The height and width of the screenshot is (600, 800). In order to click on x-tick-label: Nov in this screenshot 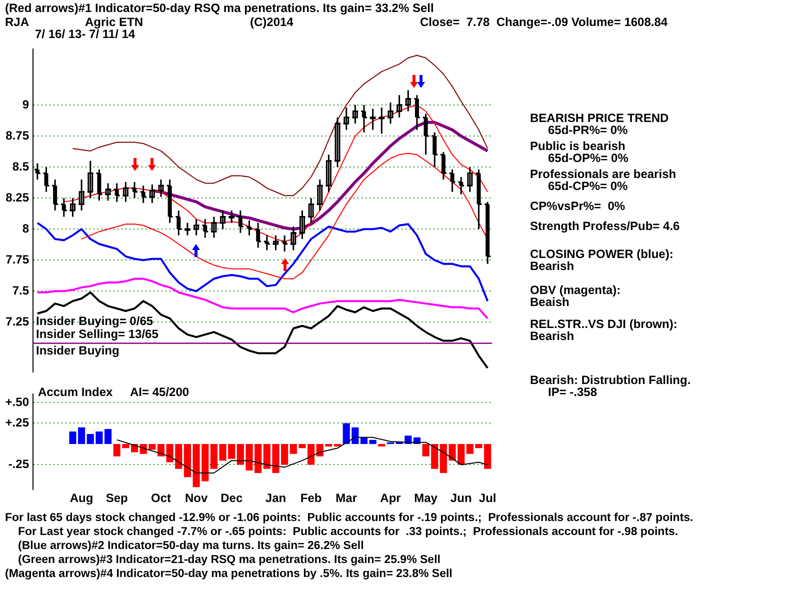, I will do `click(196, 498)`.